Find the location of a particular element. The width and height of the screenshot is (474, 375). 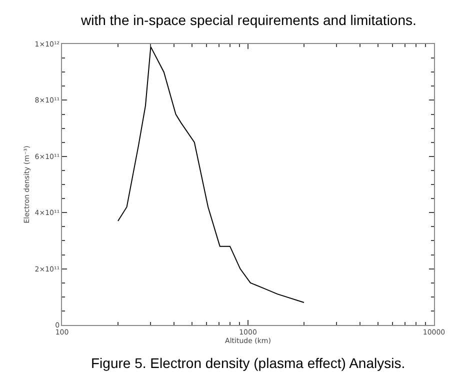

caption: Figure 5. Electron density (plasma effect) Analysis. is located at coordinates (248, 363).